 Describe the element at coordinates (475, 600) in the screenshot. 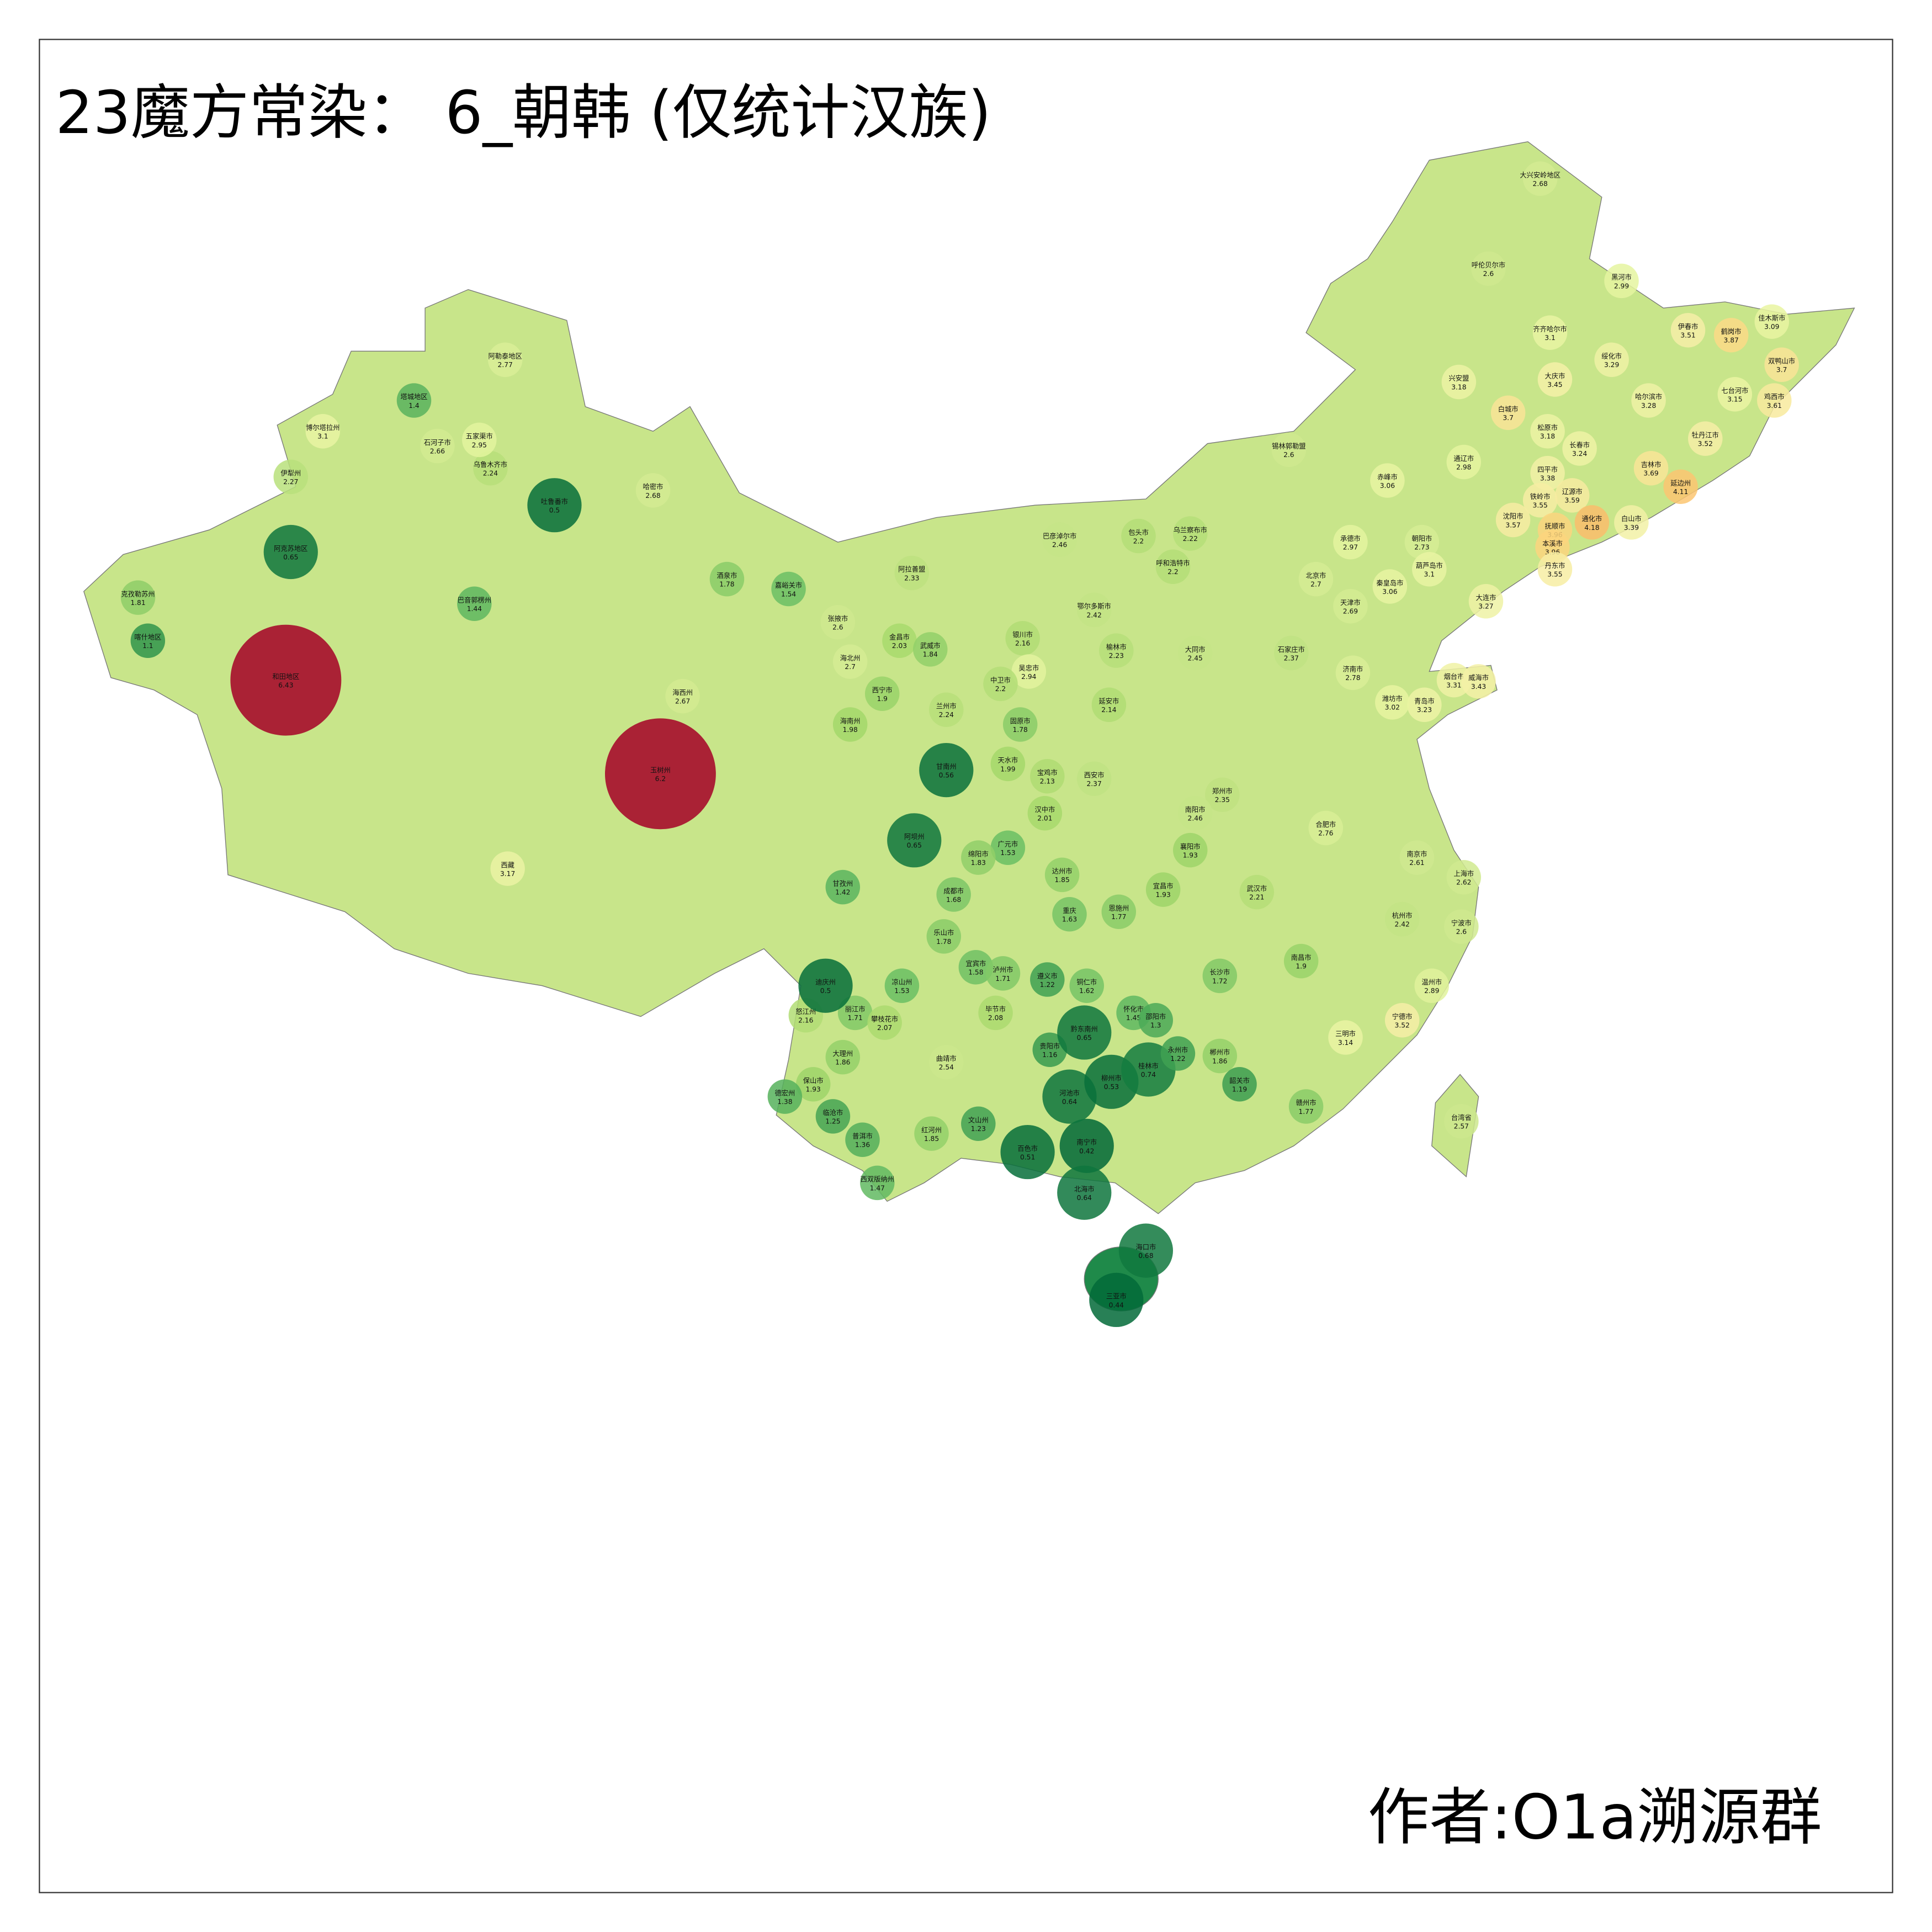

I see `region-name: 巴音郭楞州` at that location.